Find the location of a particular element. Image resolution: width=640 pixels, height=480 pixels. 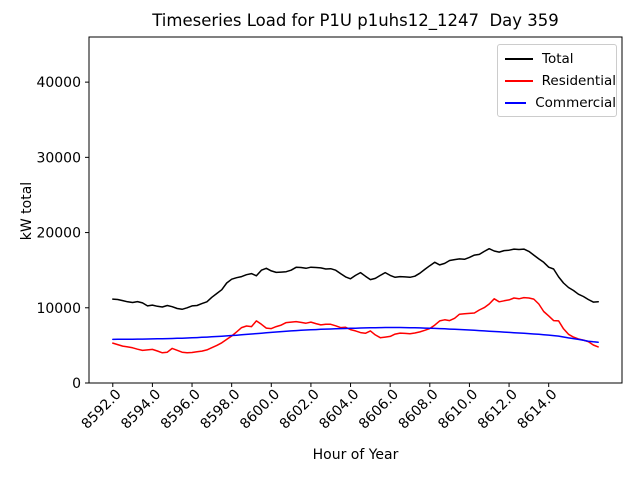

legend-label-total: Total is located at coordinates (558, 59).